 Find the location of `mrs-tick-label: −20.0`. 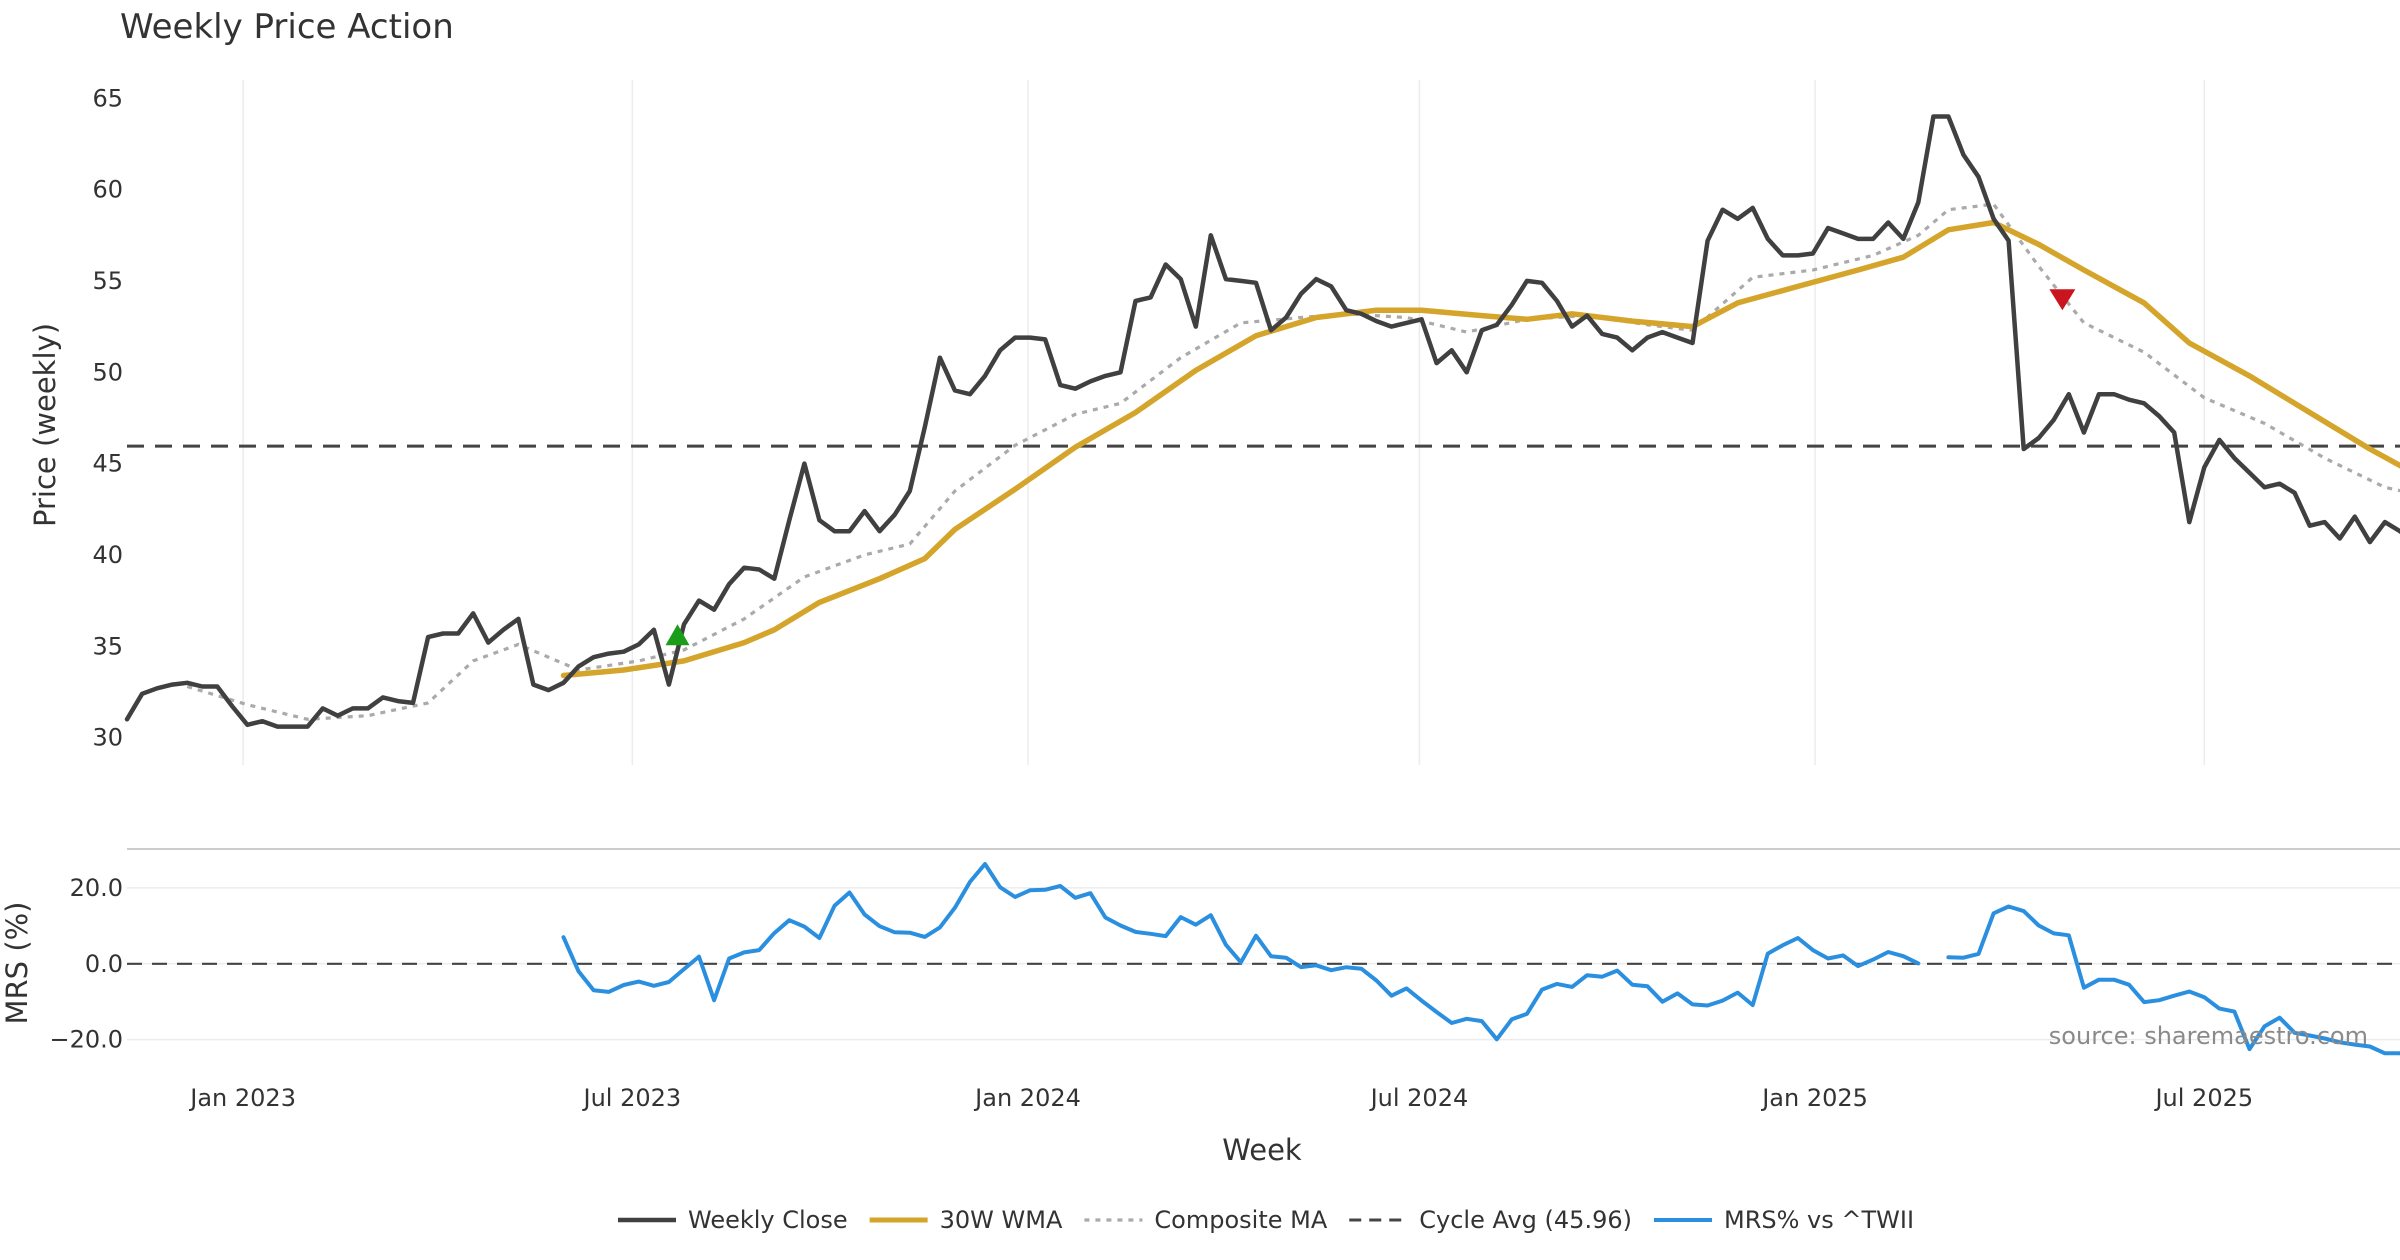

mrs-tick-label: −20.0 is located at coordinates (86, 1040).